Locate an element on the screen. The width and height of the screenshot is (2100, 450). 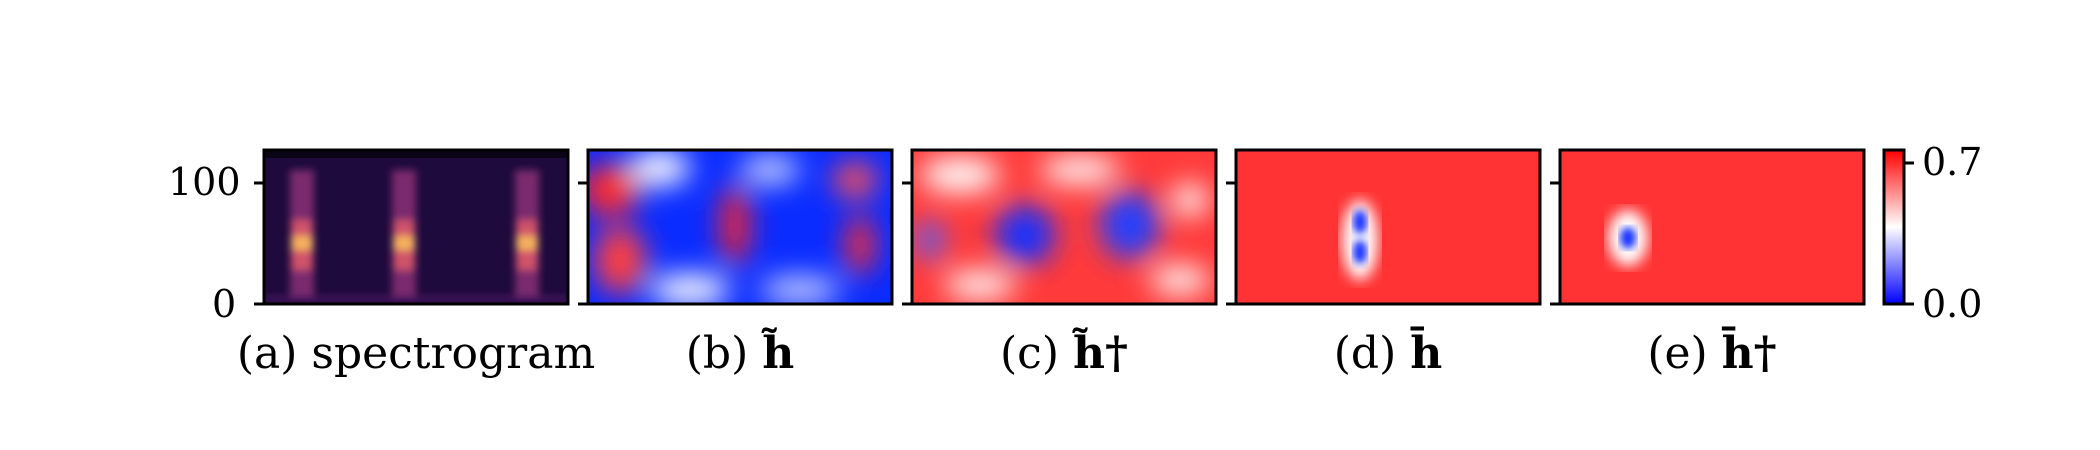
caption-d: (d) h̄ is located at coordinates (1388, 353).